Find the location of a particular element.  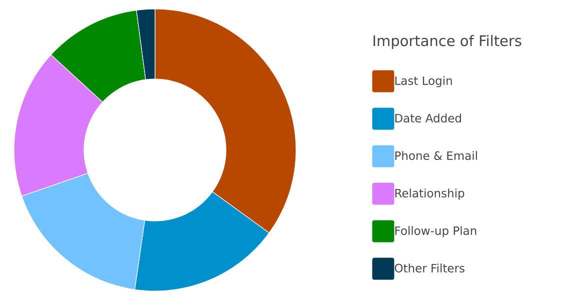

legend-title: Importance of Filters is located at coordinates (448, 42).